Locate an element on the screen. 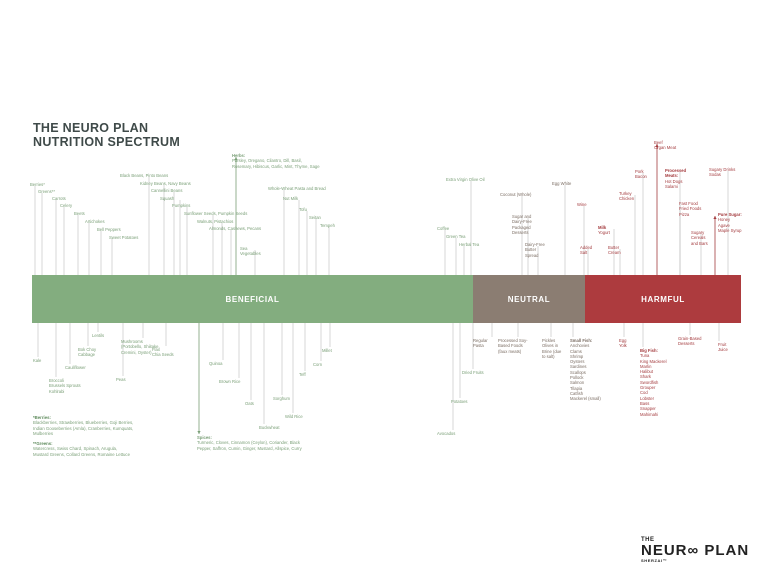 The image size is (768, 576). food-label-coconut-whole: Coconut (Whole) is located at coordinates (516, 194).